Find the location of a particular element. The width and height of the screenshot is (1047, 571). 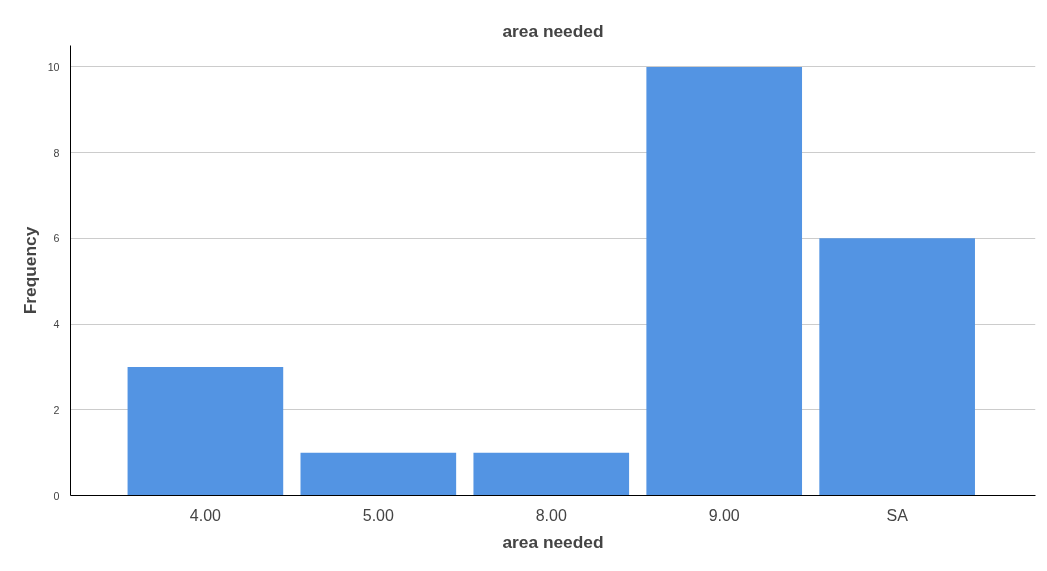

x-axis-title: area needed is located at coordinates (553, 541).